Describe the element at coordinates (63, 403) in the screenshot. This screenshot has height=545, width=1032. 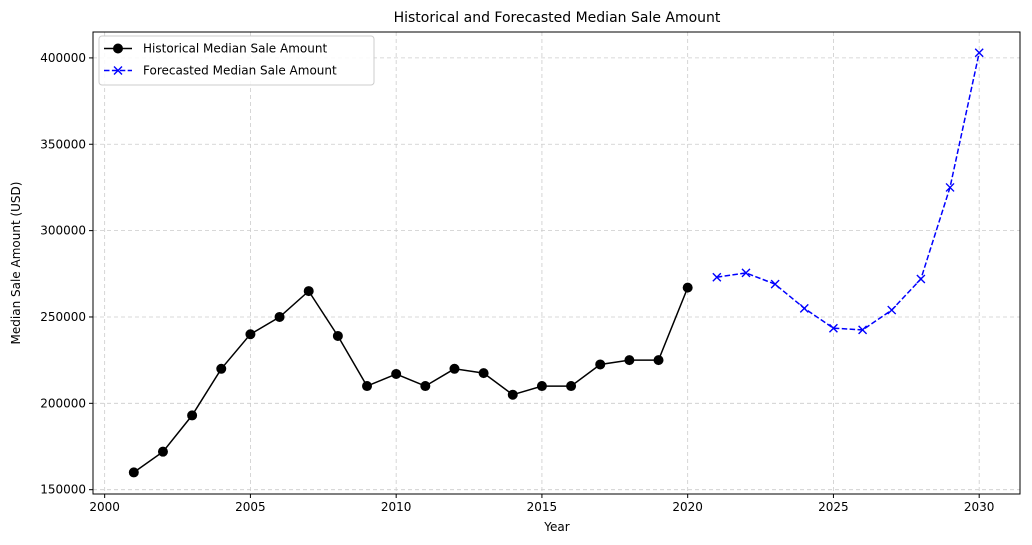
I see `y-tick-label: 200000` at that location.